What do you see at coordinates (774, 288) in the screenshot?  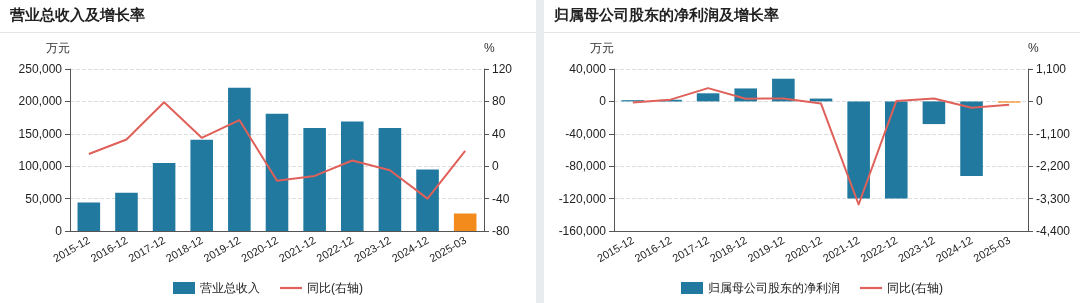 I see `legend-label: 归属母公司股东的净利润` at bounding box center [774, 288].